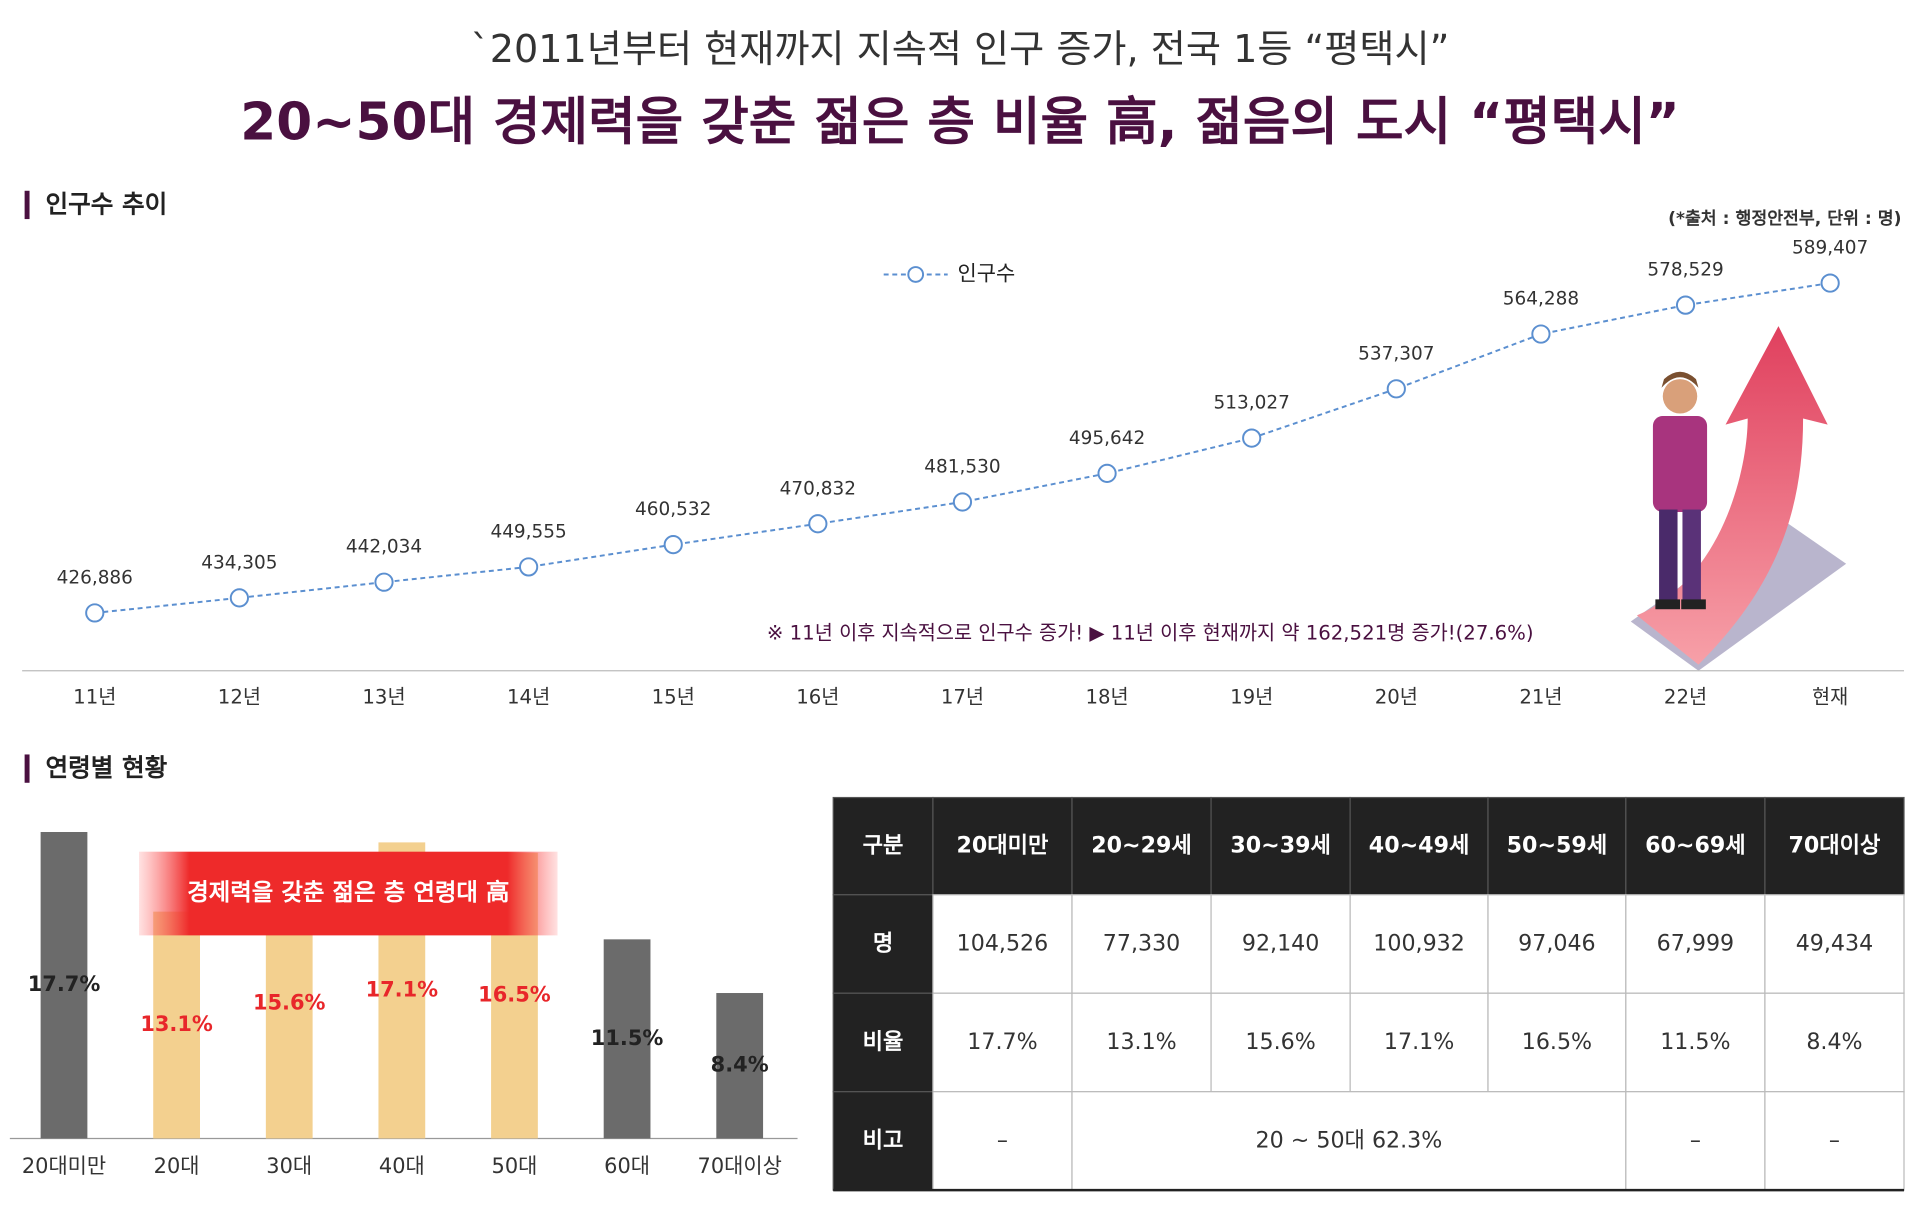 The image size is (1920, 1232). I want to click on value-label: 16.5%, so click(514, 995).